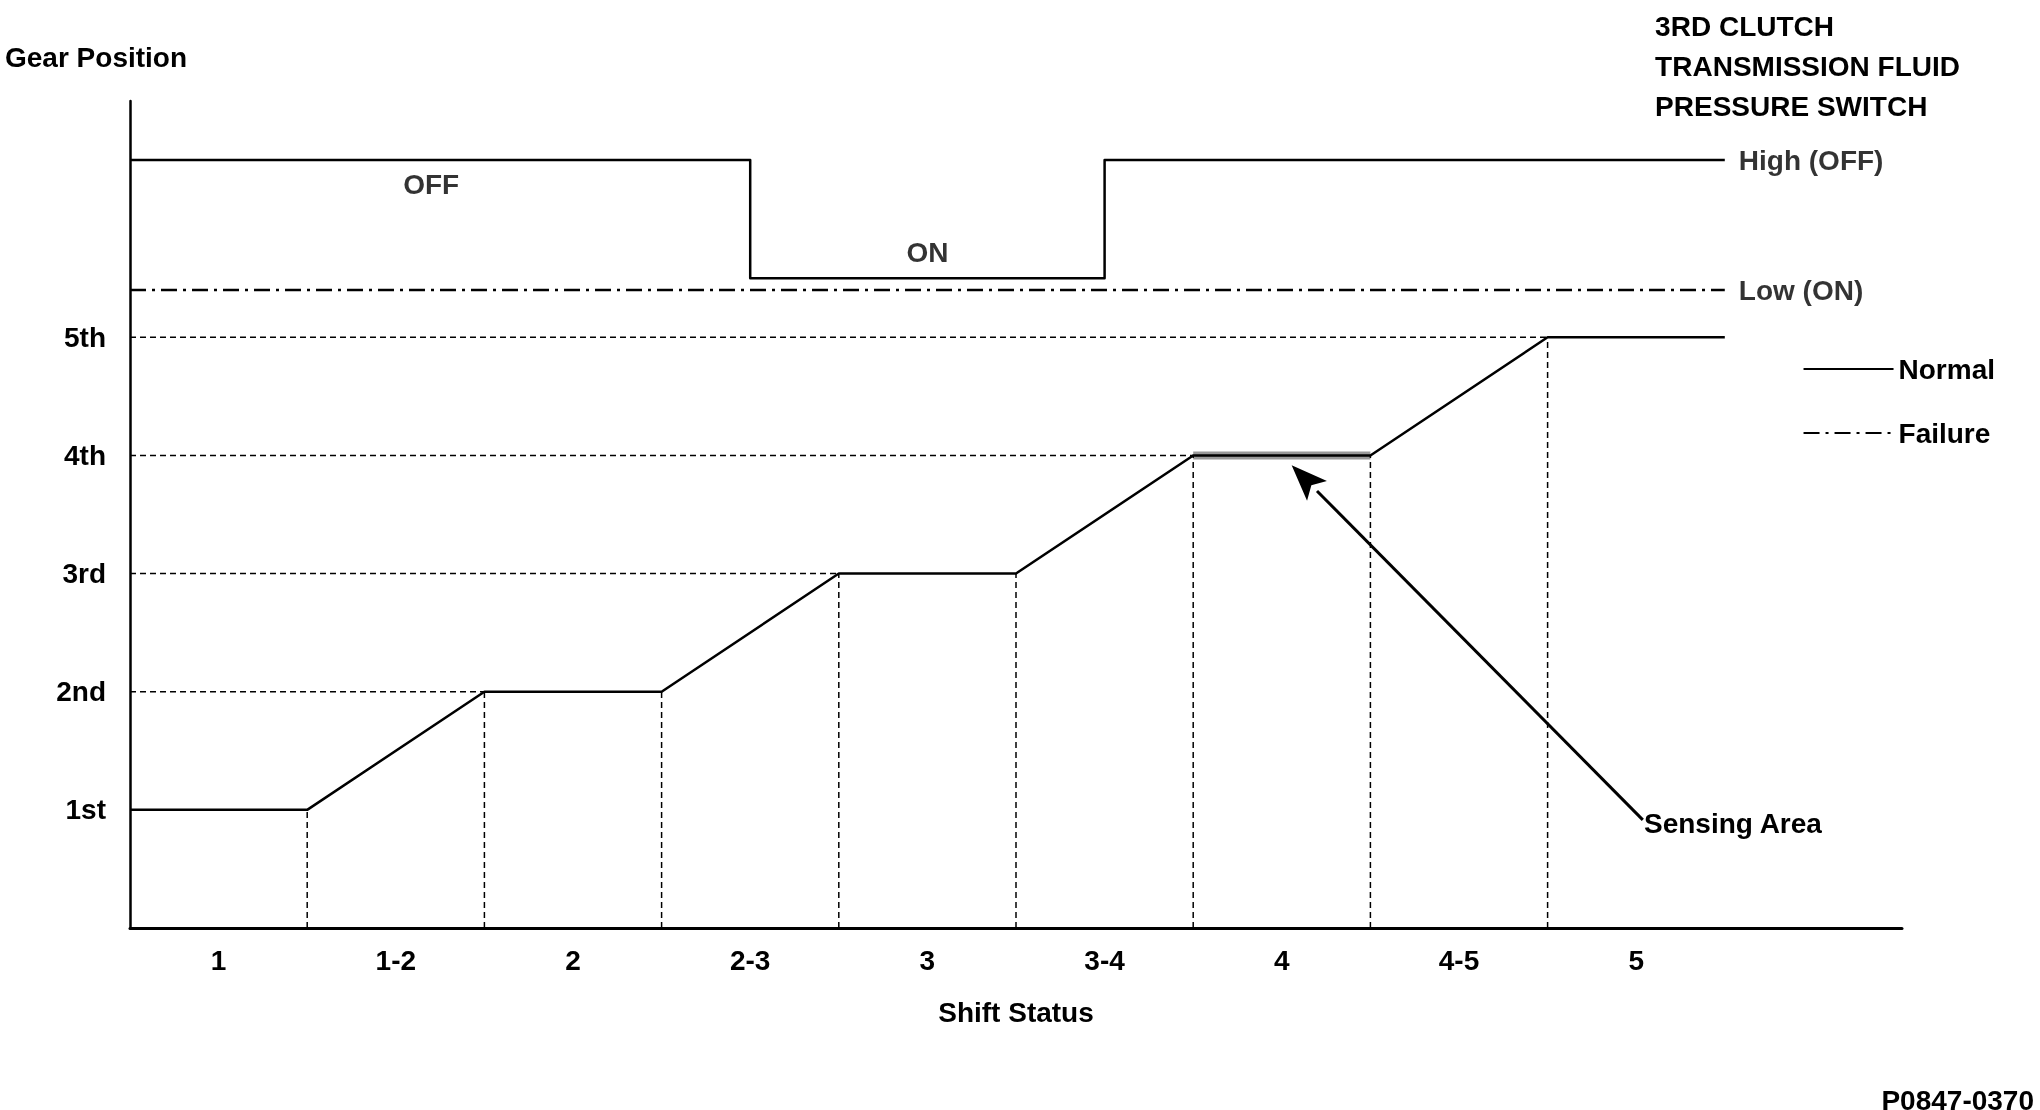  What do you see at coordinates (1105, 960) in the screenshot?
I see `x-tick-label: 3-4` at bounding box center [1105, 960].